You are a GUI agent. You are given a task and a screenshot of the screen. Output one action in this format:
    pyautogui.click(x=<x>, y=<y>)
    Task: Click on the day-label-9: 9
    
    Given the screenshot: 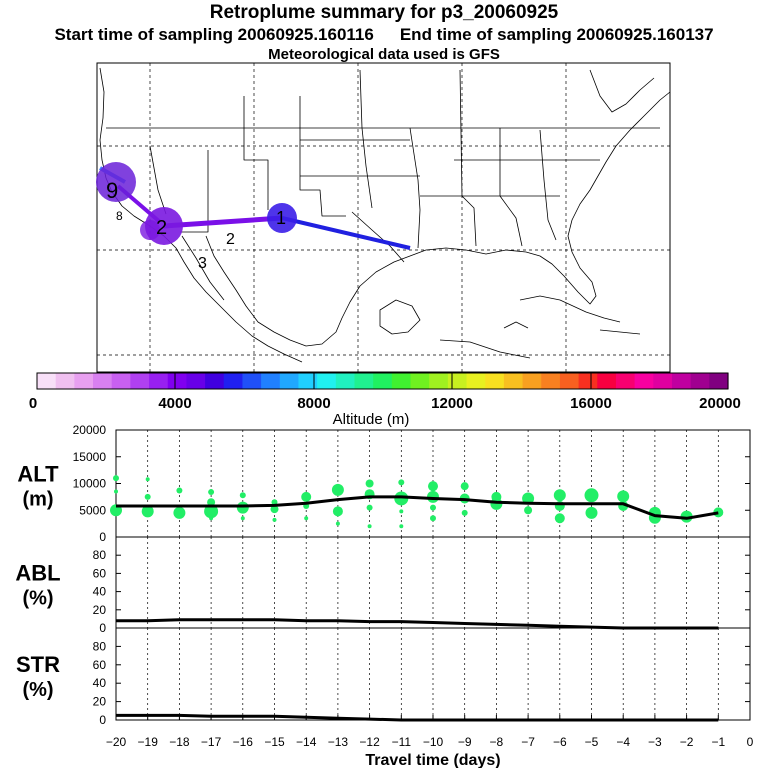 What is the action you would take?
    pyautogui.click(x=112, y=190)
    